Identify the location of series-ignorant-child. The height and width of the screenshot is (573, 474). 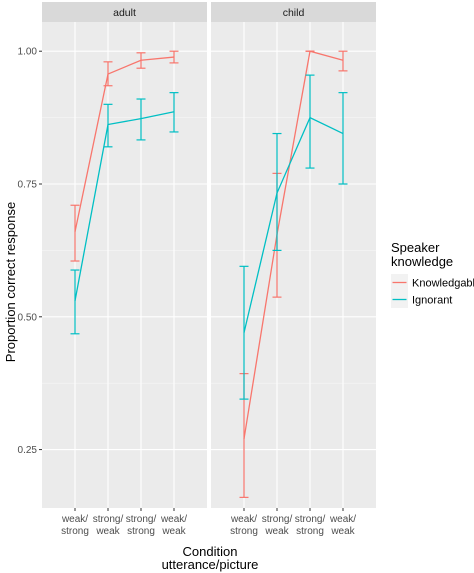
(293, 237).